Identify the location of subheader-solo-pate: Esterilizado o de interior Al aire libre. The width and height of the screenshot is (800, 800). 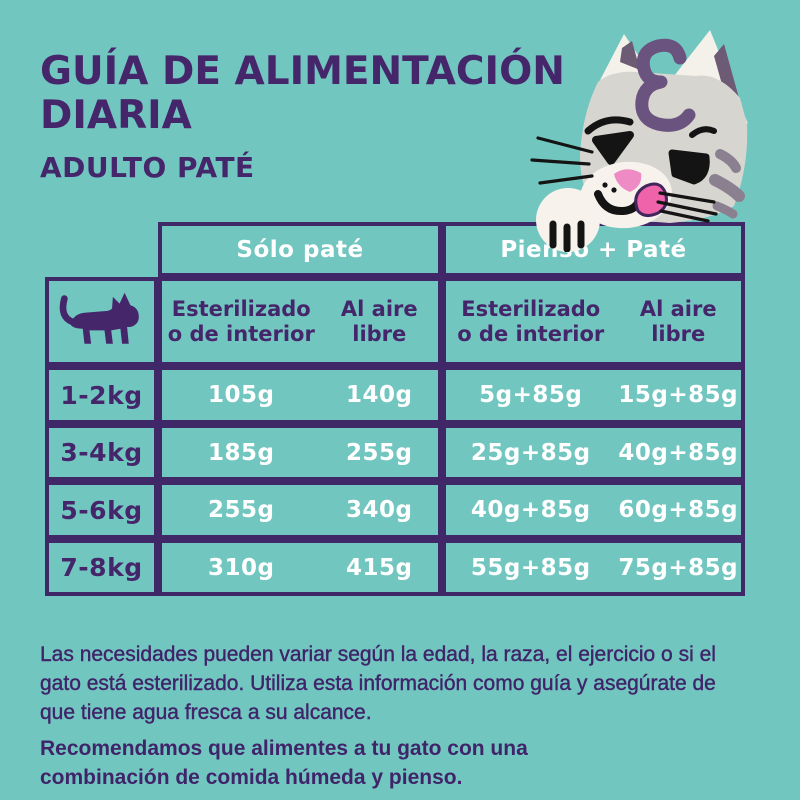
(300, 321).